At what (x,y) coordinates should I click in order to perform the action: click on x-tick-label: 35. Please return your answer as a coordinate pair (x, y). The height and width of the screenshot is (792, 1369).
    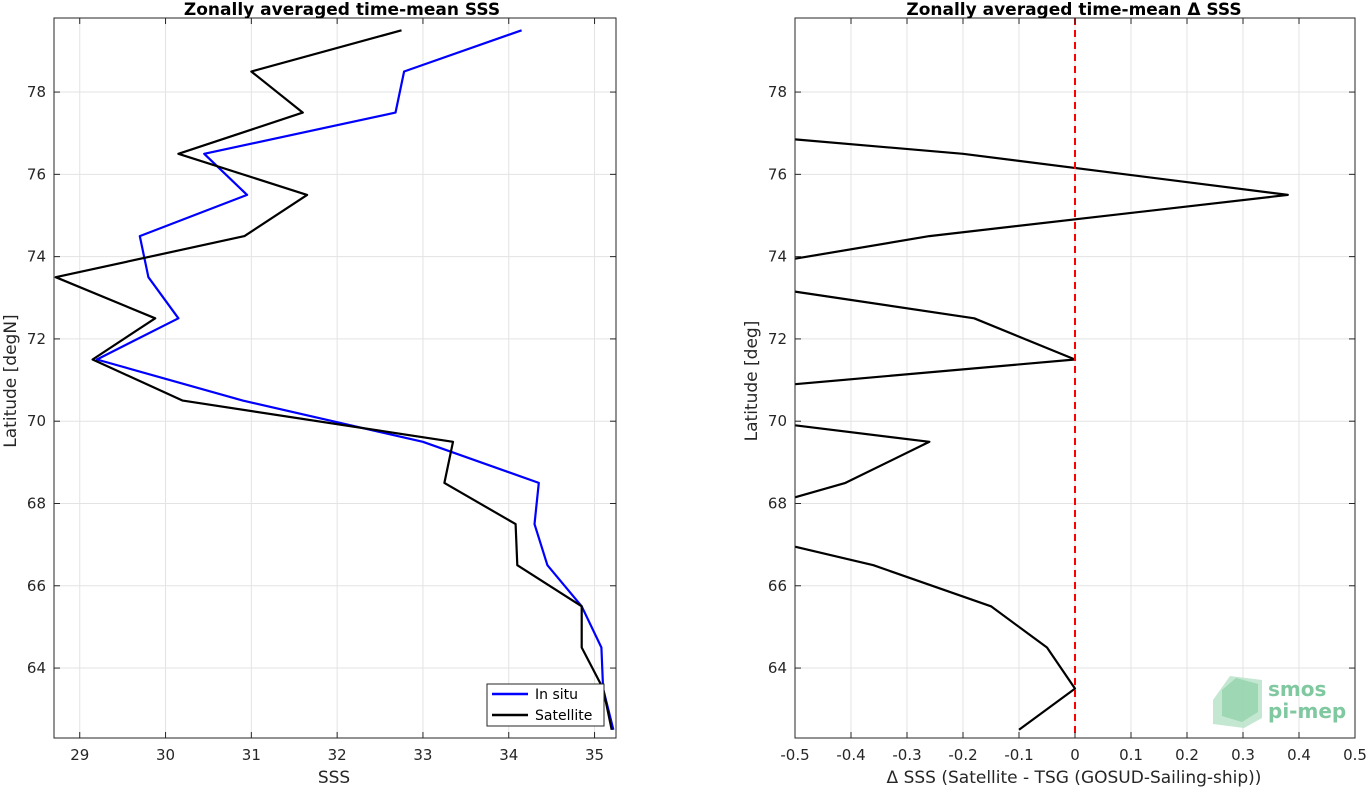
    Looking at the image, I should click on (594, 755).